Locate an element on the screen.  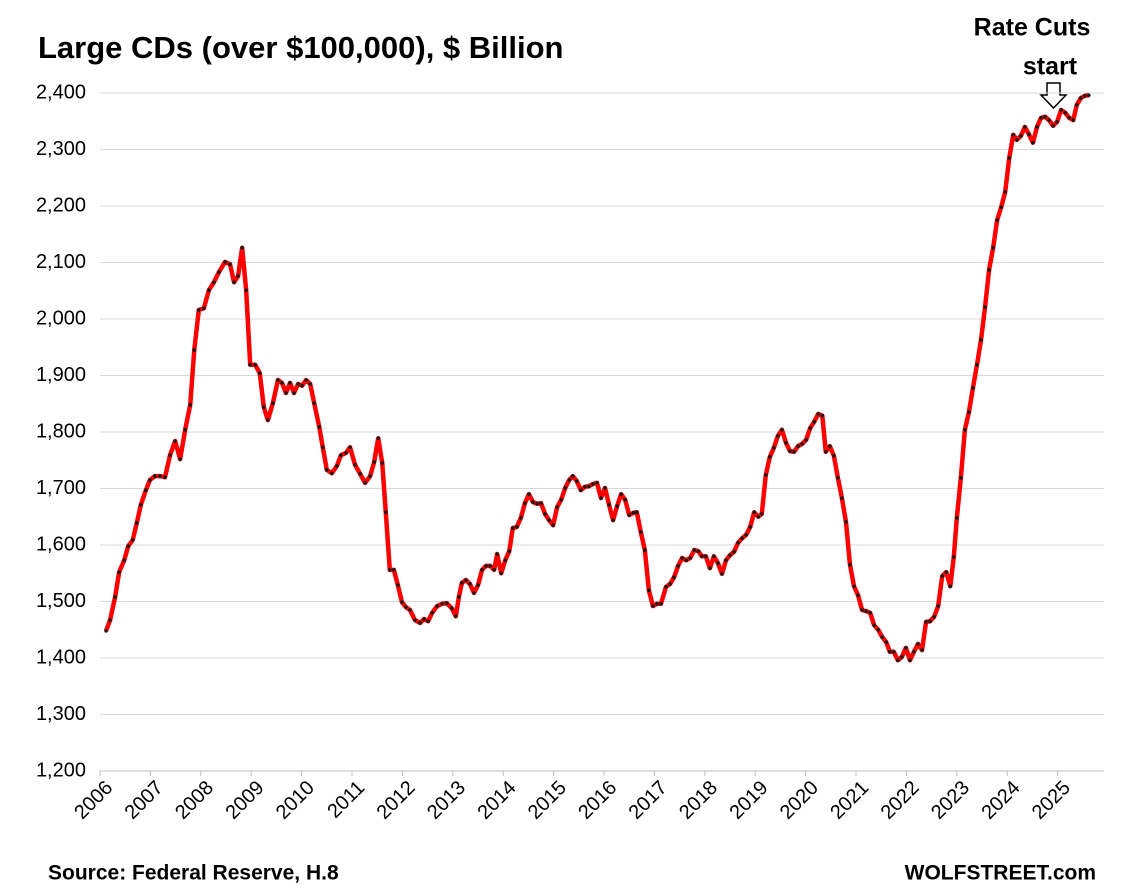
y-tick-label: 1,800 is located at coordinates (61, 431).